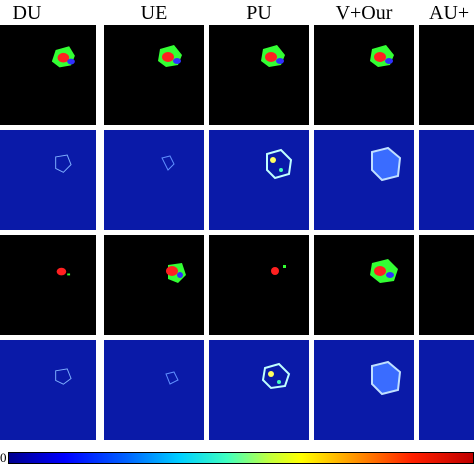 Image resolution: width=474 pixels, height=474 pixels. What do you see at coordinates (154, 180) in the screenshot?
I see `panel-r2-ue` at bounding box center [154, 180].